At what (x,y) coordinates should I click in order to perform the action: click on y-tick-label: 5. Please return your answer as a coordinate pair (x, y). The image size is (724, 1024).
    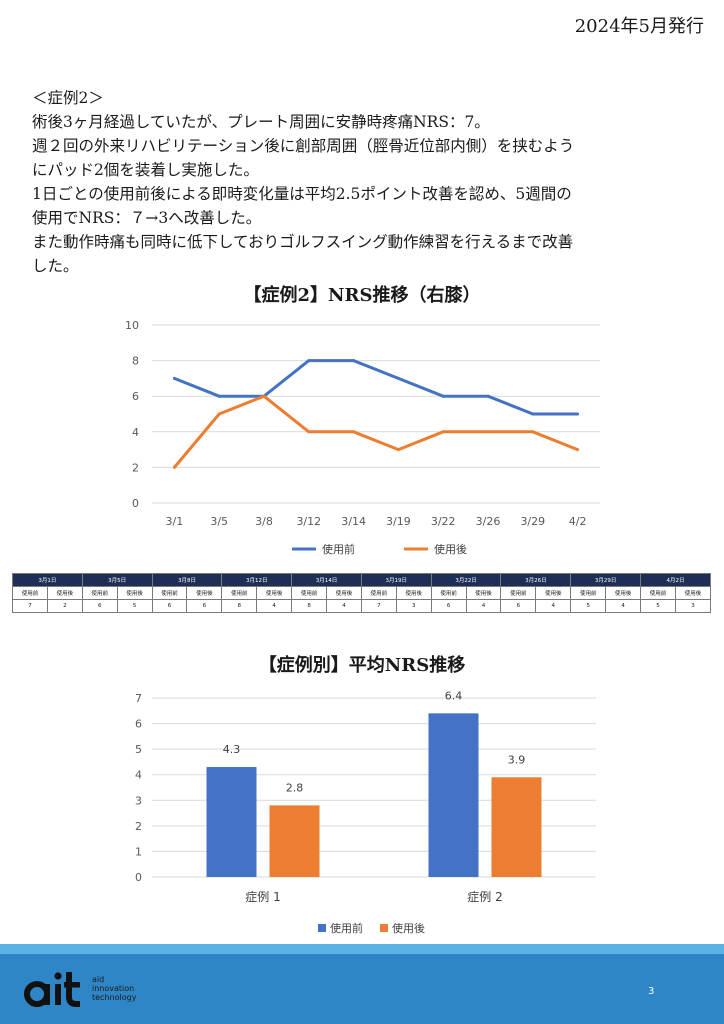
    Looking at the image, I should click on (138, 749).